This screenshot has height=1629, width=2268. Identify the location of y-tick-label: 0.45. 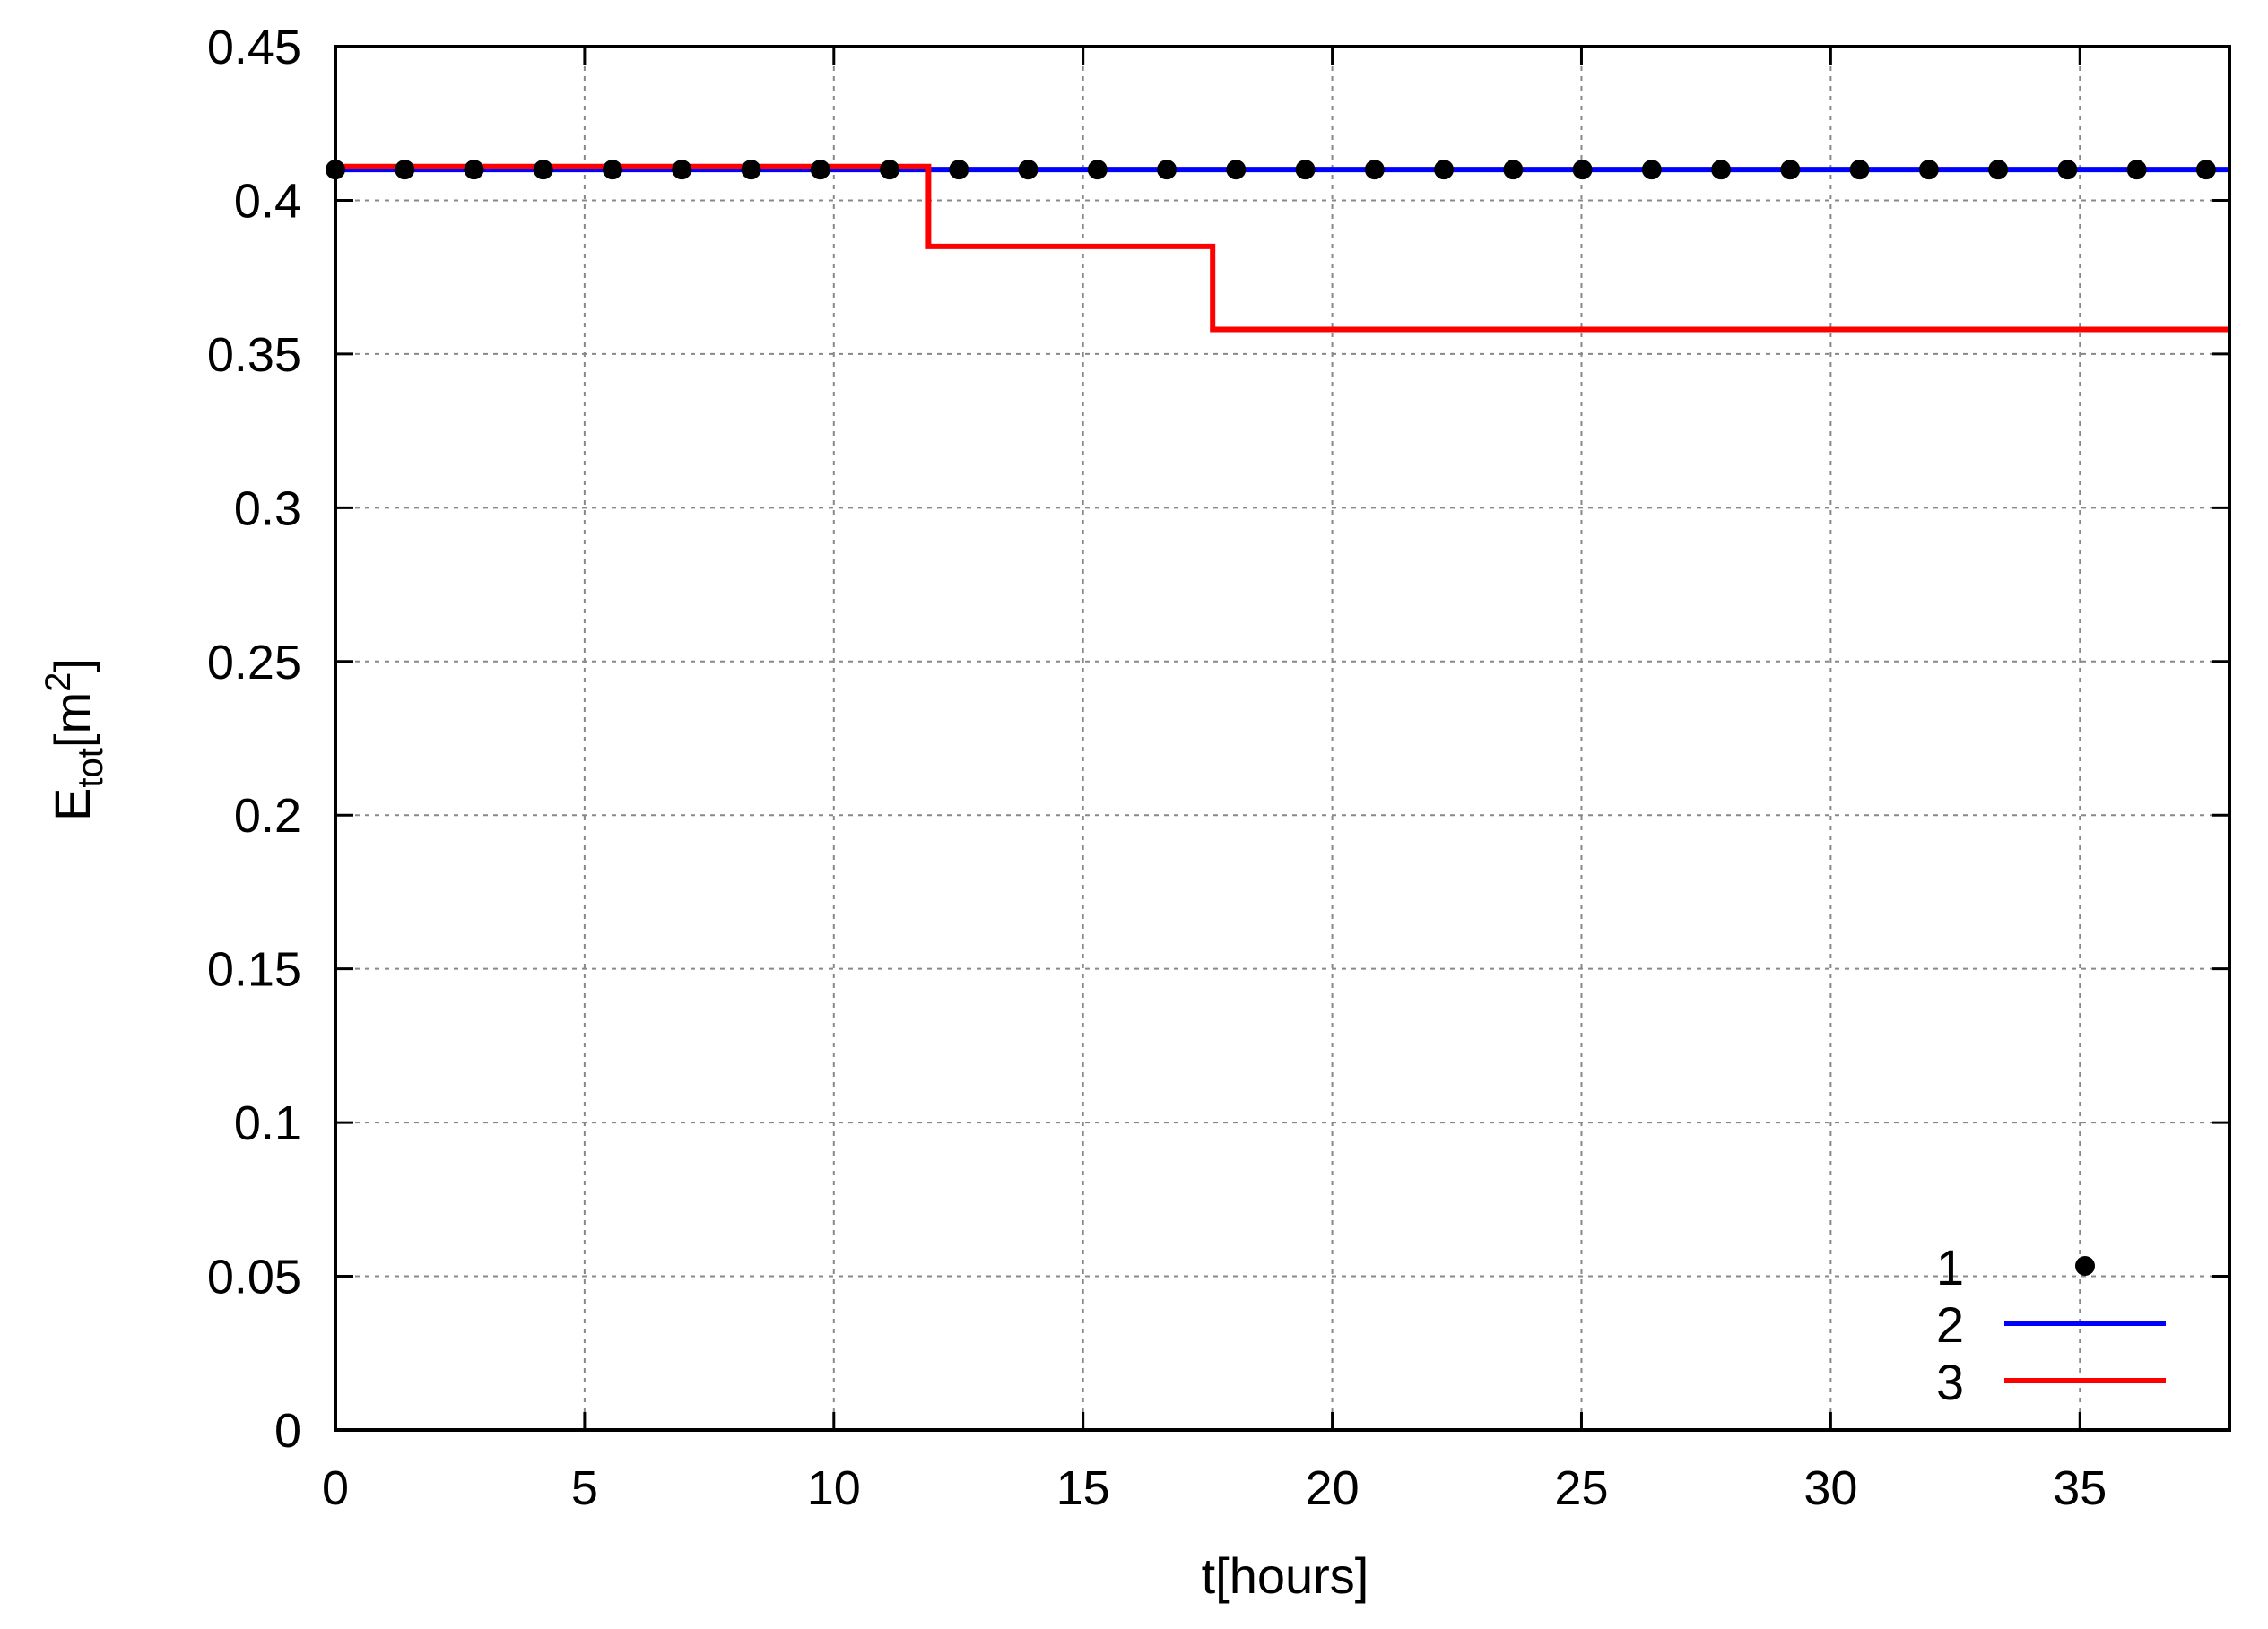
(254, 47).